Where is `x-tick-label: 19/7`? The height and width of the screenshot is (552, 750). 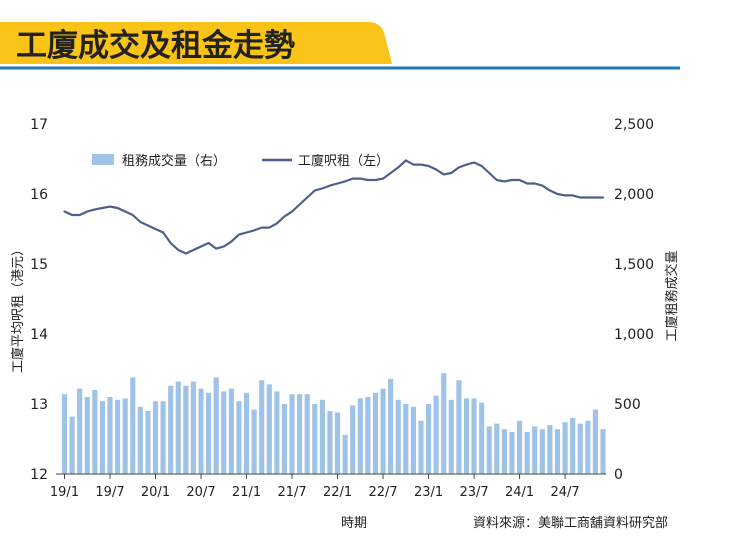 x-tick-label: 19/7 is located at coordinates (109, 492).